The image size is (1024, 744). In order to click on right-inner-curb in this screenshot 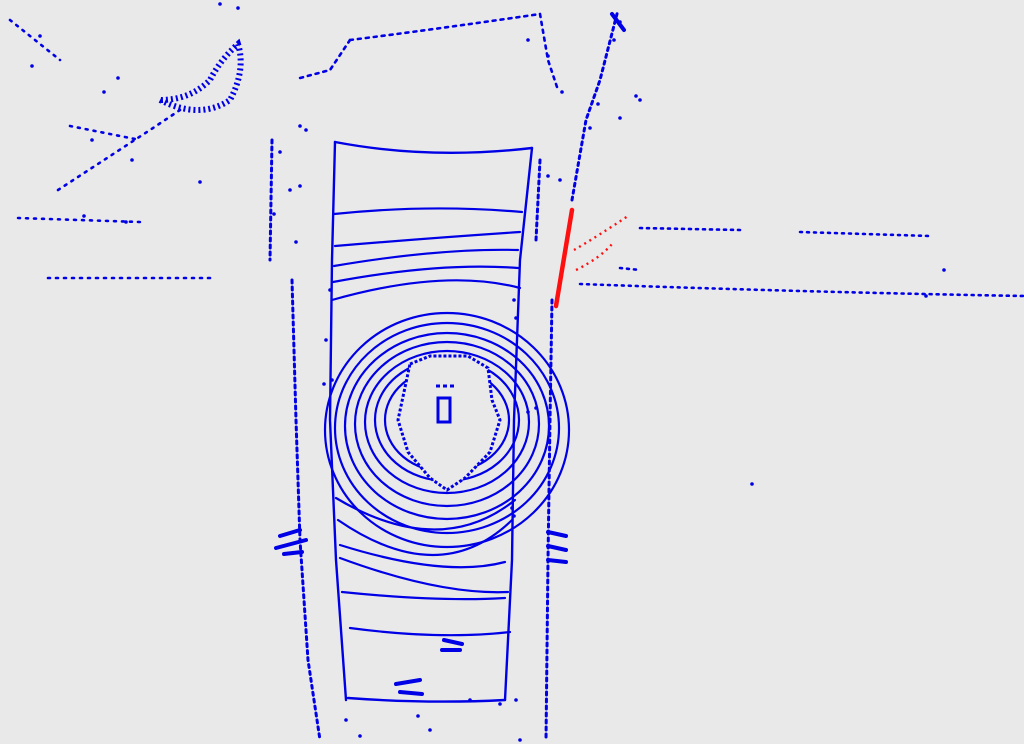, I will do `click(538, 200)`.